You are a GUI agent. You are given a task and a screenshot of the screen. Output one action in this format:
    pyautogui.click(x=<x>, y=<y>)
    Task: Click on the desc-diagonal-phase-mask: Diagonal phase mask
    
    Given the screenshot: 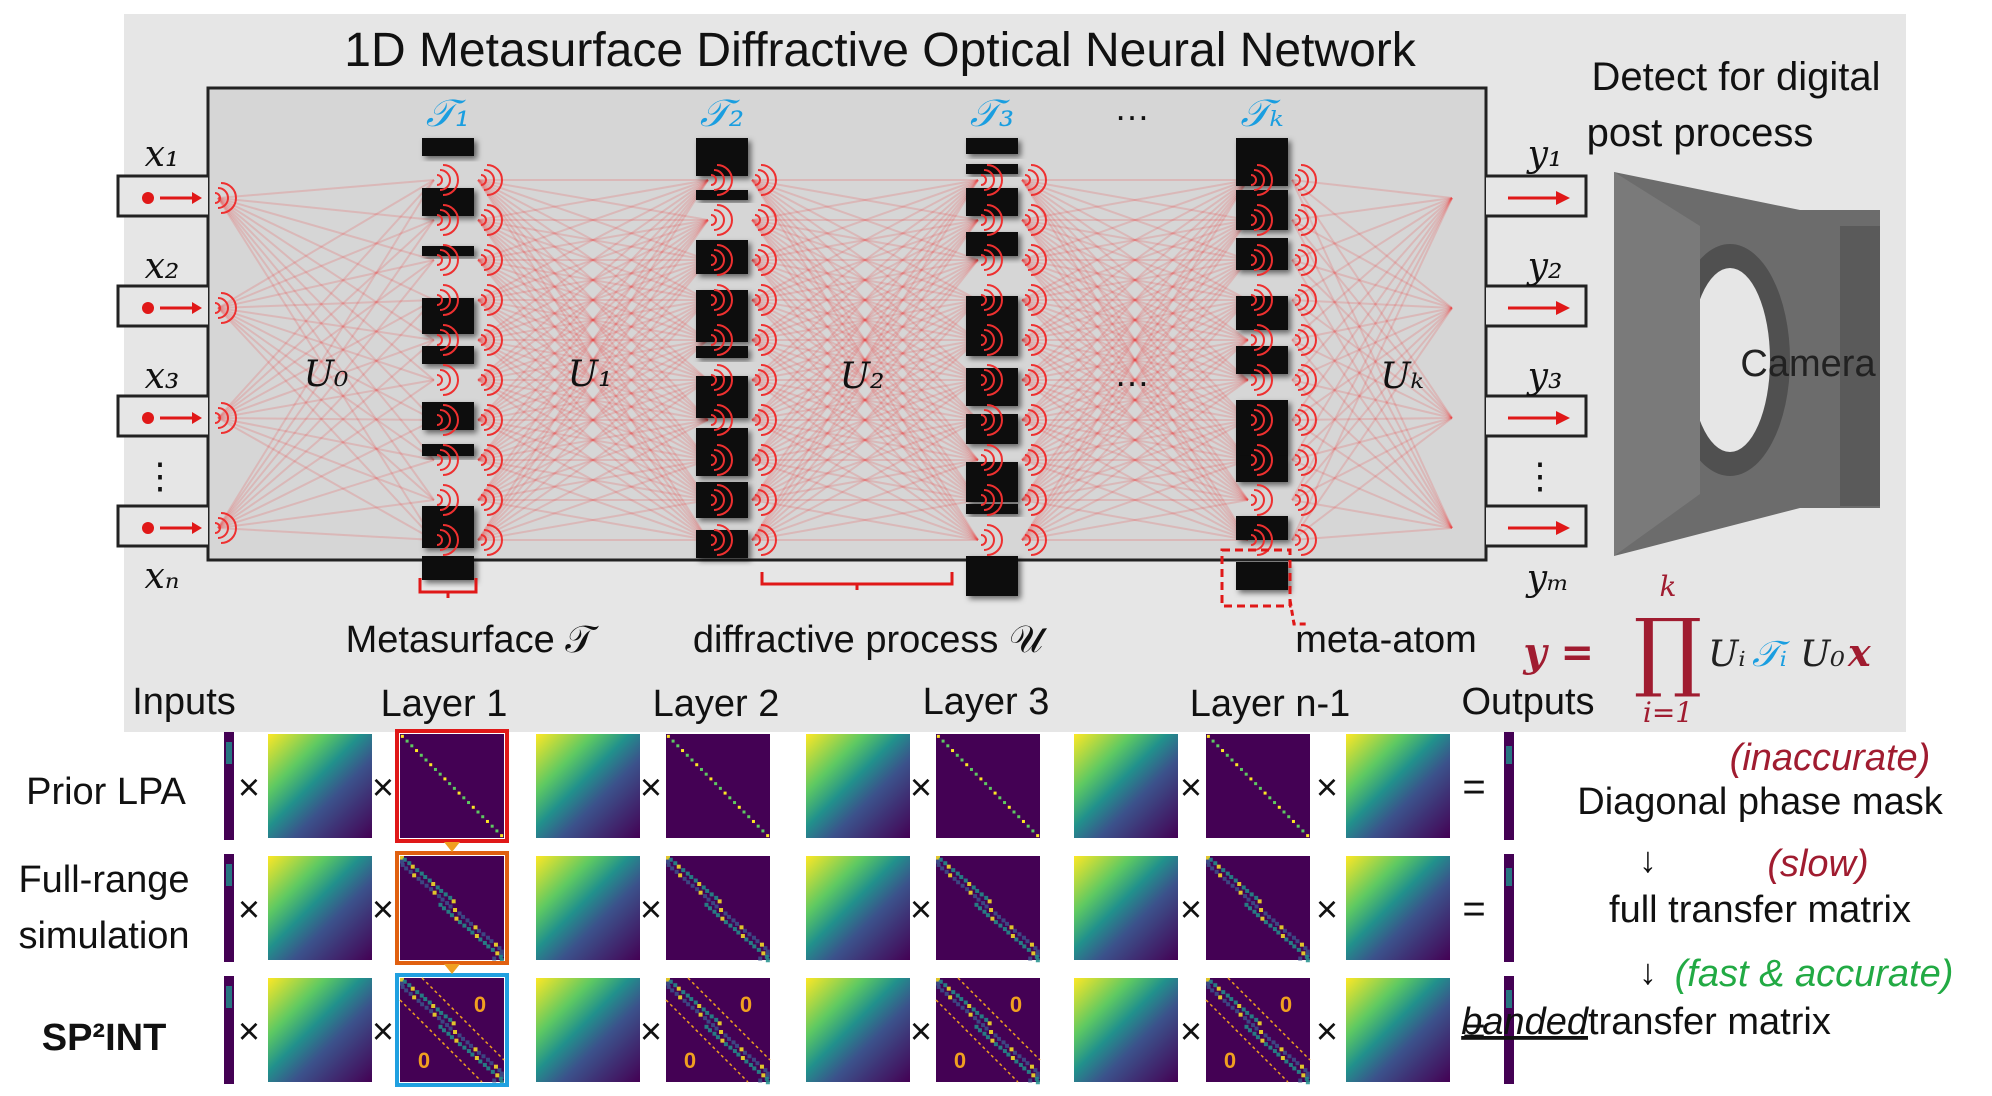 What is the action you would take?
    pyautogui.click(x=1760, y=802)
    